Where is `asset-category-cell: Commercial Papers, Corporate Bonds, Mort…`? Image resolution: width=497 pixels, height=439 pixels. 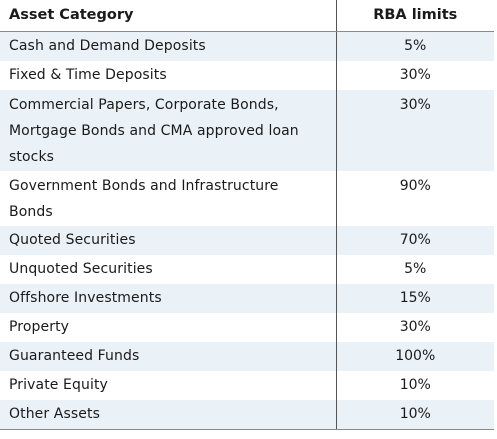 asset-category-cell: Commercial Papers, Corporate Bonds, Mort… is located at coordinates (168, 130).